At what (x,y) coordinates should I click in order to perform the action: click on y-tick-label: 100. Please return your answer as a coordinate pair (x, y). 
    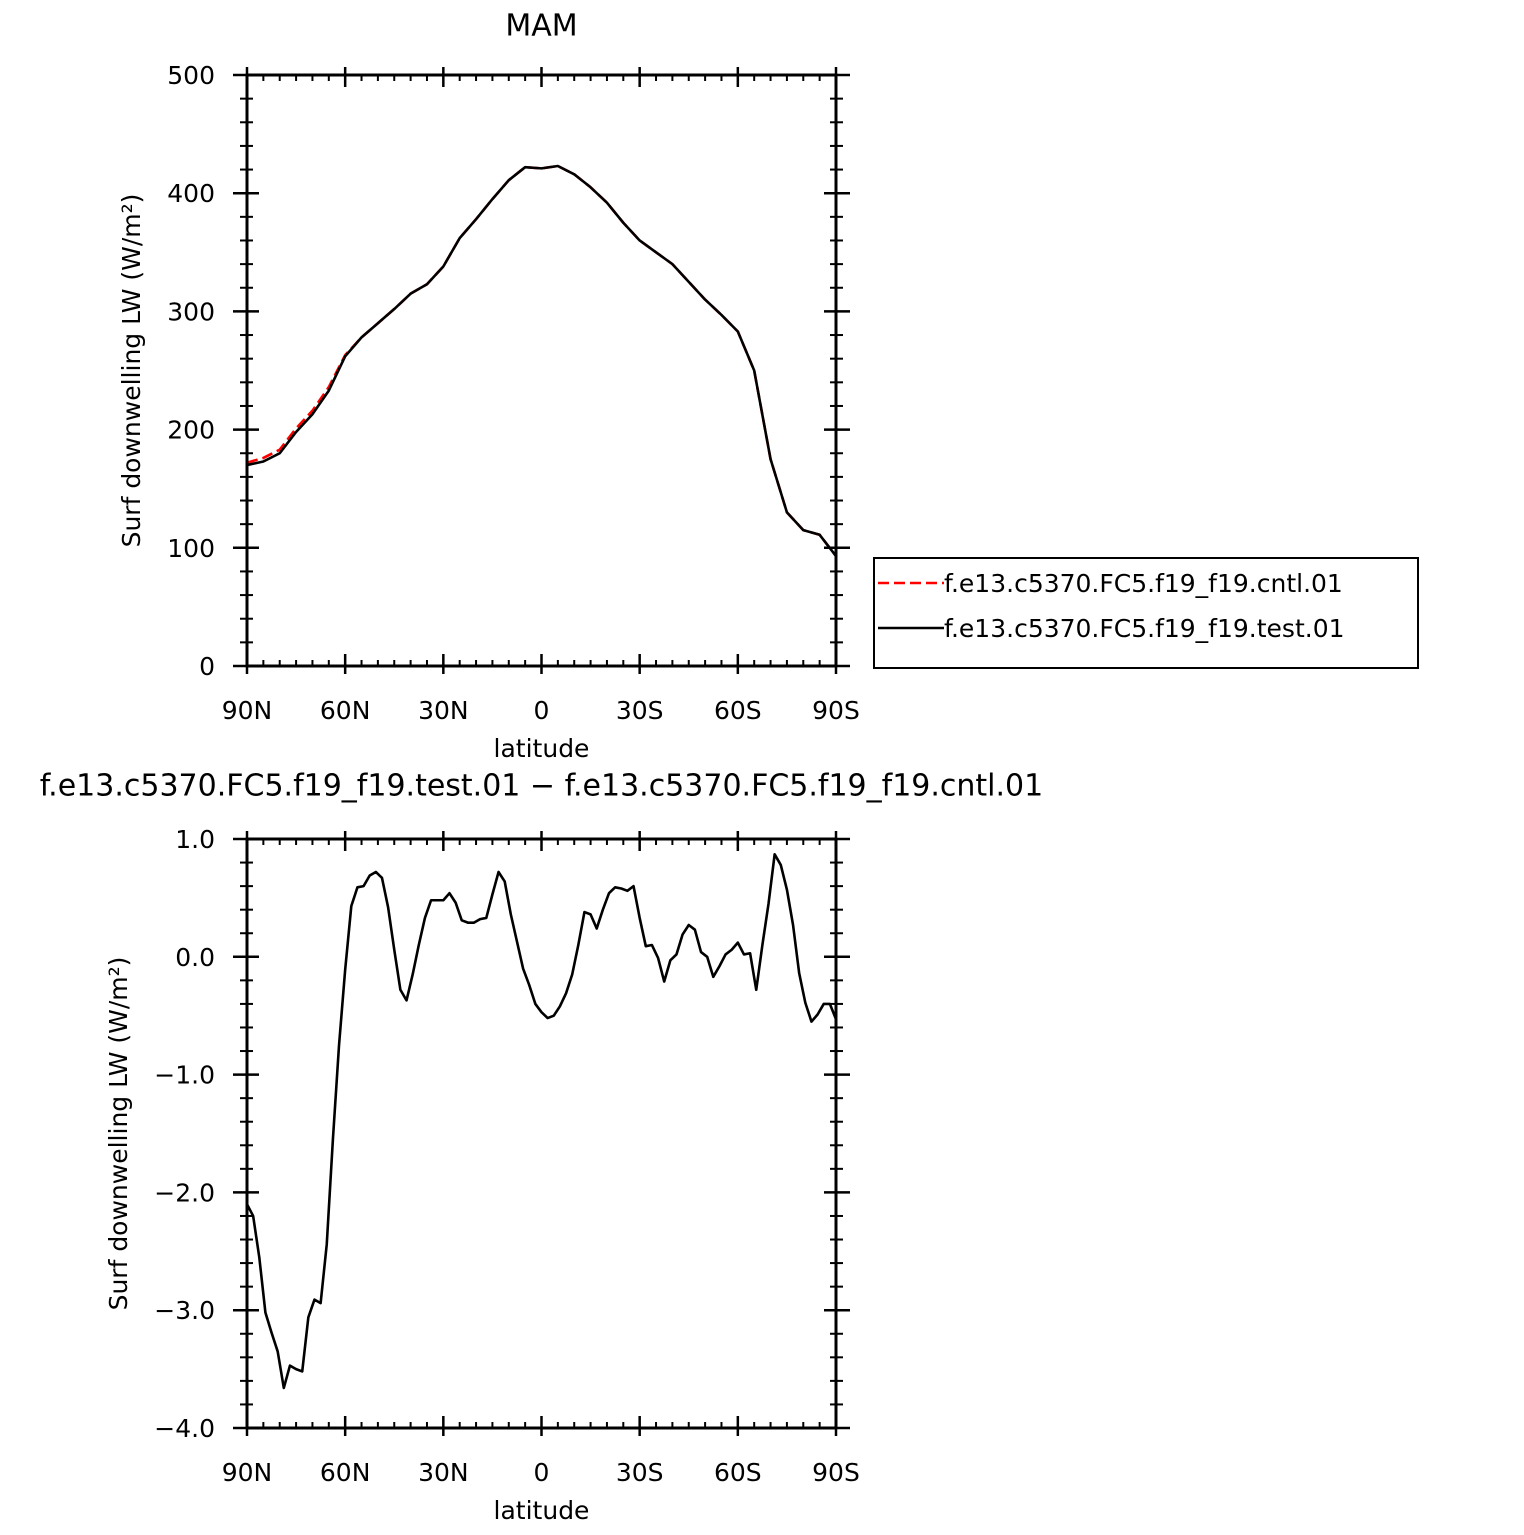
    Looking at the image, I should click on (191, 548).